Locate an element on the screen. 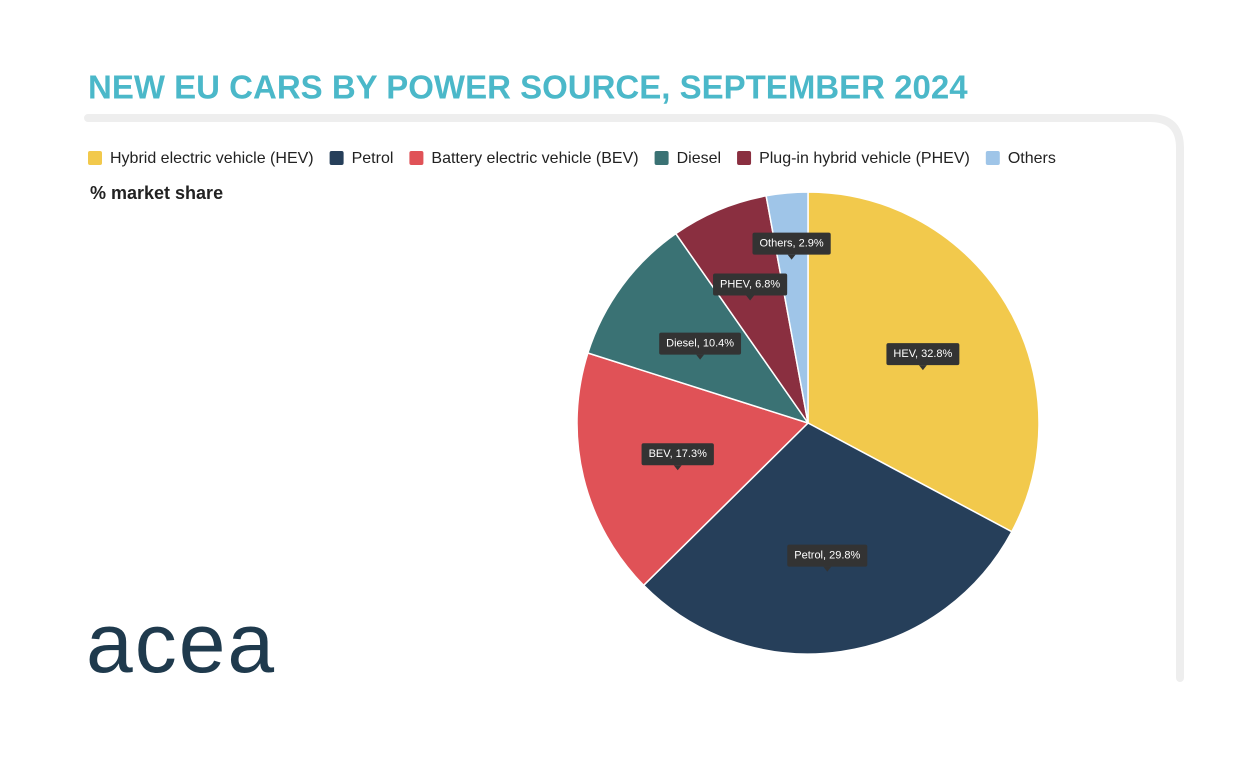 The height and width of the screenshot is (776, 1248). data-label: Petrol, 29.8% is located at coordinates (827, 558).